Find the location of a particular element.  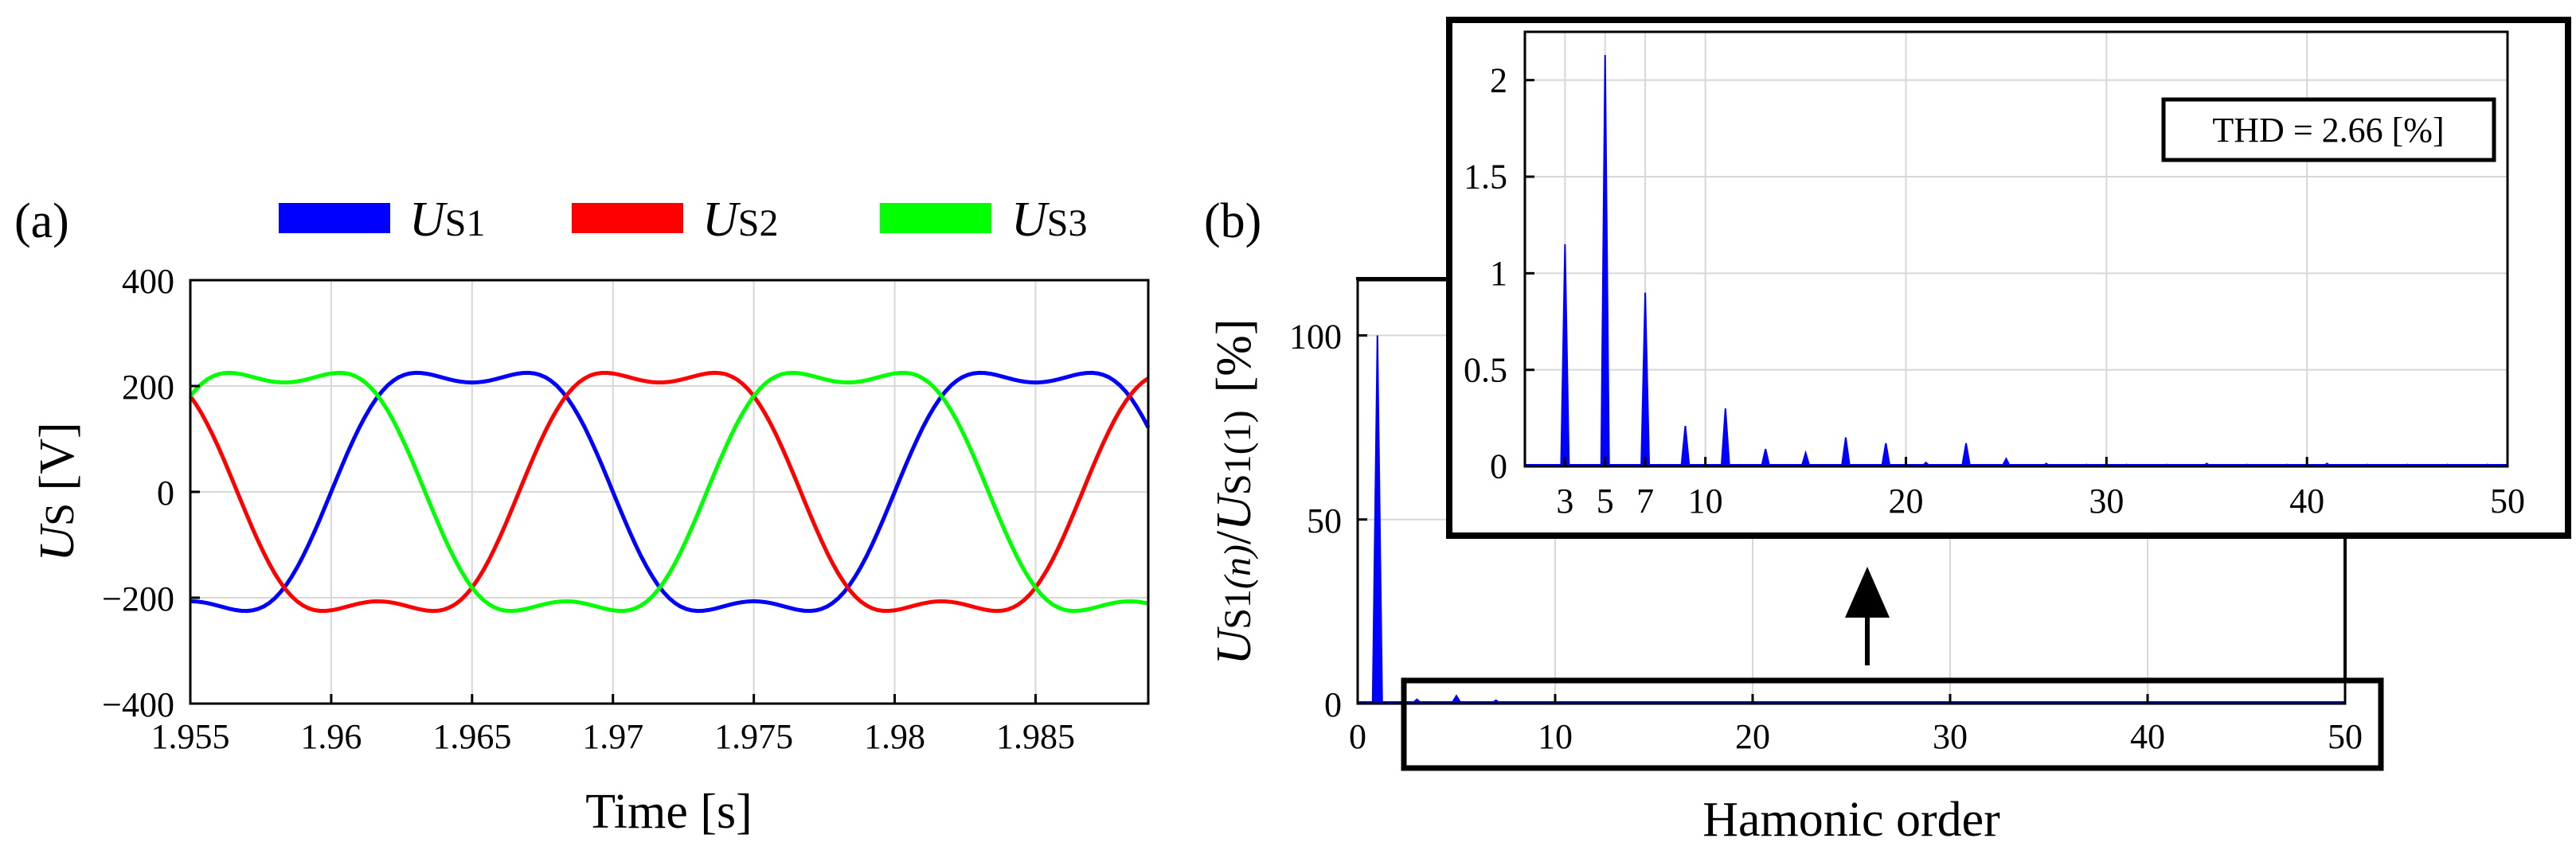

legend-item-us3: US3 is located at coordinates (983, 220).